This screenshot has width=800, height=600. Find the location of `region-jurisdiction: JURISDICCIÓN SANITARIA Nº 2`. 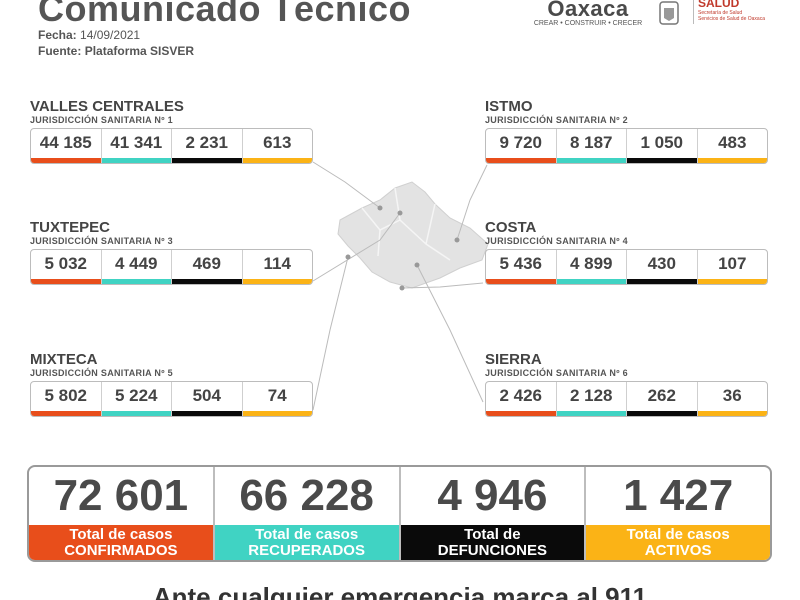

region-jurisdiction: JURISDICCIÓN SANITARIA Nº 2 is located at coordinates (556, 120).